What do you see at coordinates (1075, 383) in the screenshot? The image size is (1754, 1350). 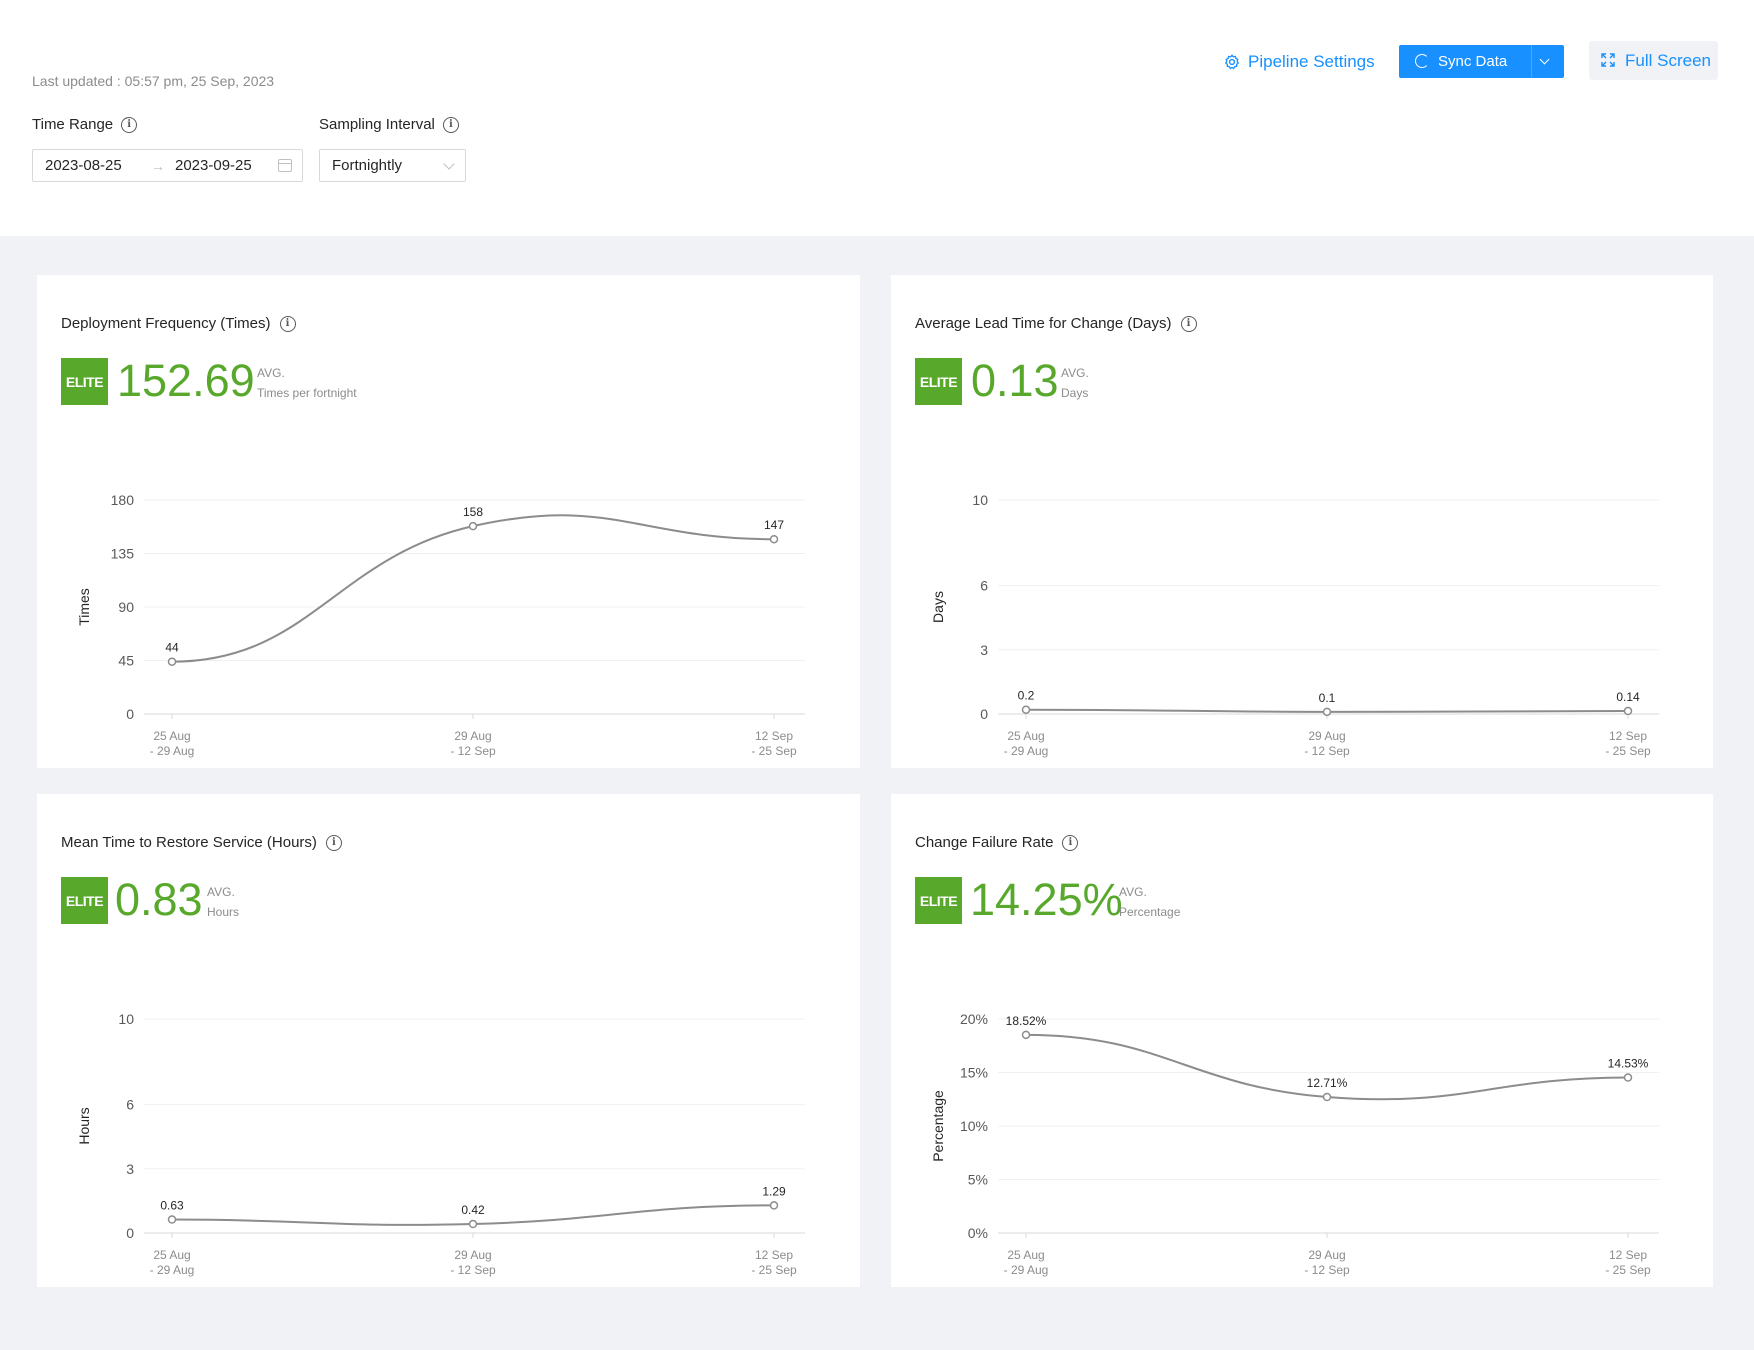 I see `avg-block: AVG. Days` at bounding box center [1075, 383].